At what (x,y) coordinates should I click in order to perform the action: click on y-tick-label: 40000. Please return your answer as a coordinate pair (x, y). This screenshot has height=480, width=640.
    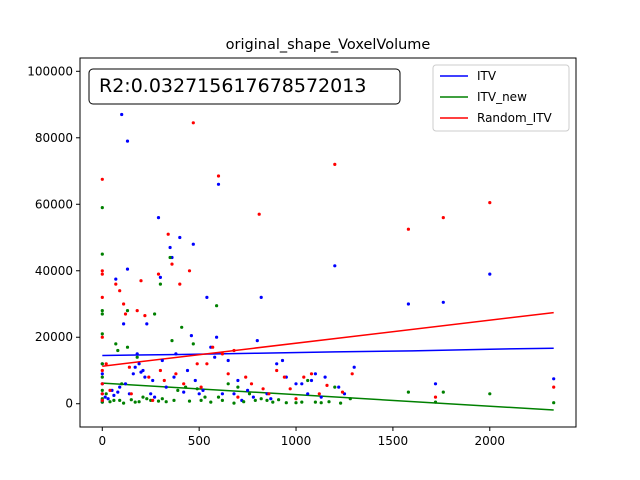
    Looking at the image, I should click on (54, 271).